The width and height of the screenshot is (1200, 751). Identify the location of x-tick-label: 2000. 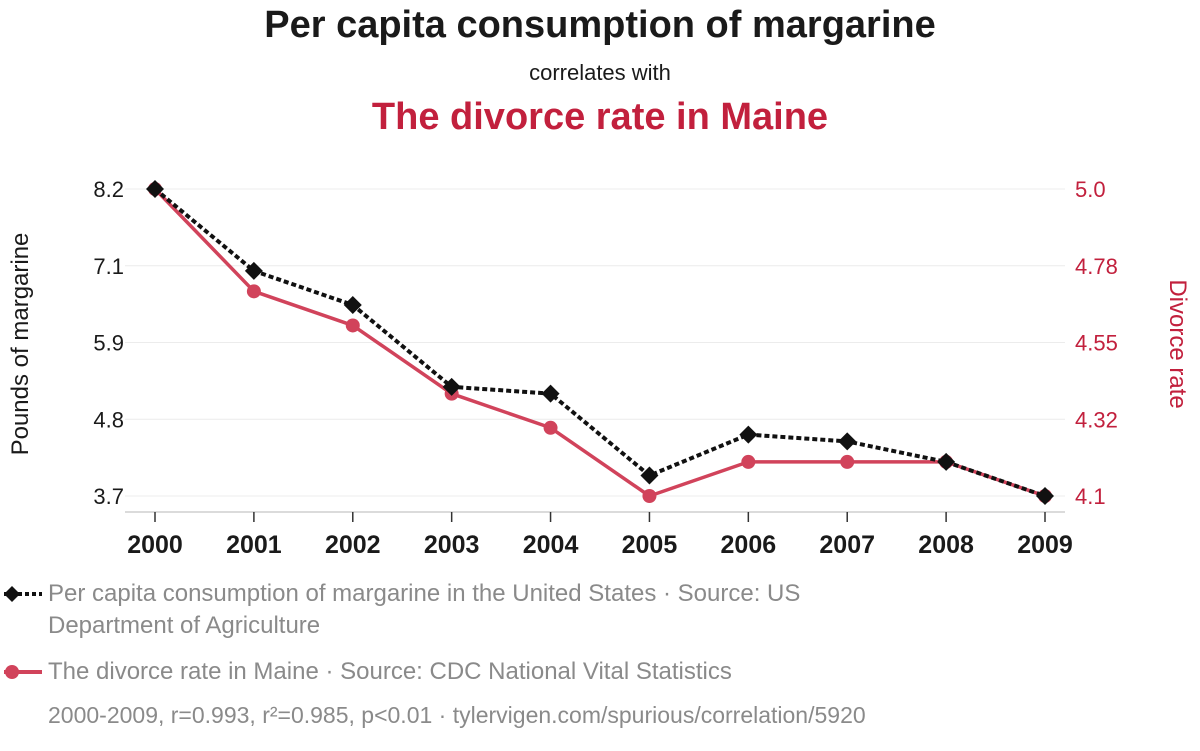
(155, 545).